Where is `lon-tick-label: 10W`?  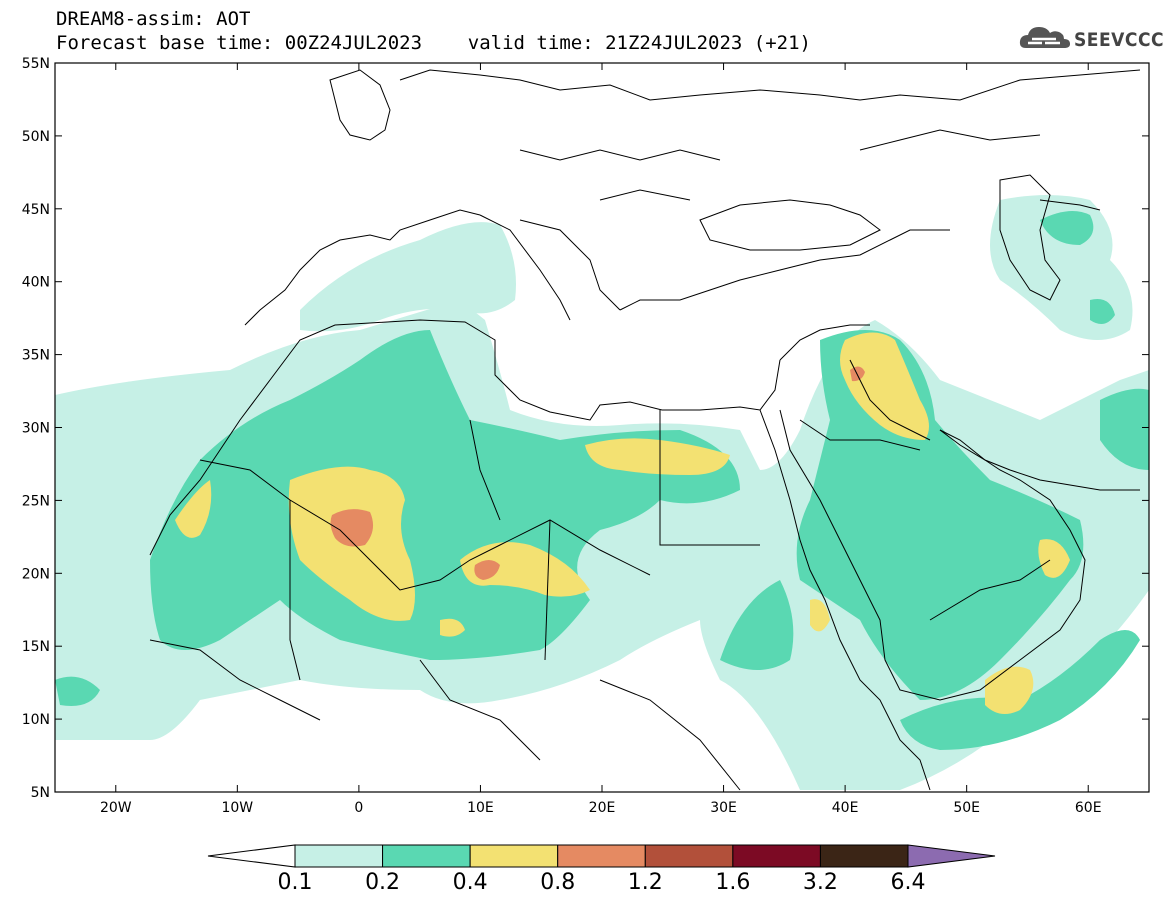 lon-tick-label: 10W is located at coordinates (237, 808).